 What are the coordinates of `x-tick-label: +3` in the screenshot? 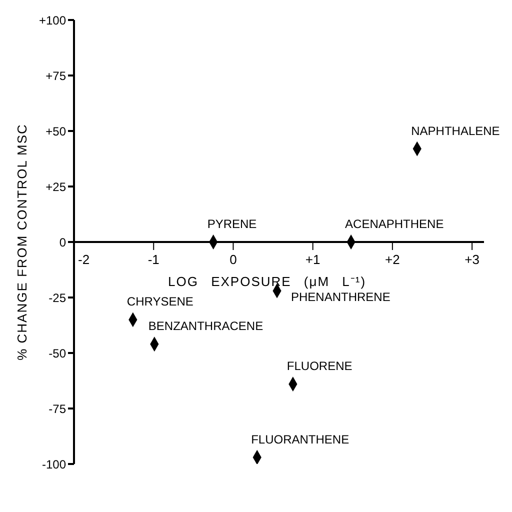 It's located at (472, 259).